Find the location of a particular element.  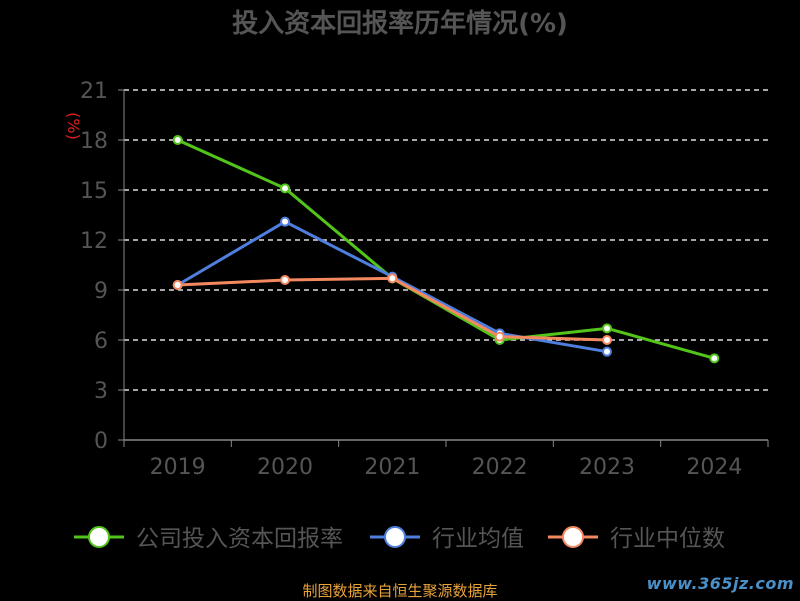

y-tick-label: 18 is located at coordinates (94, 141).